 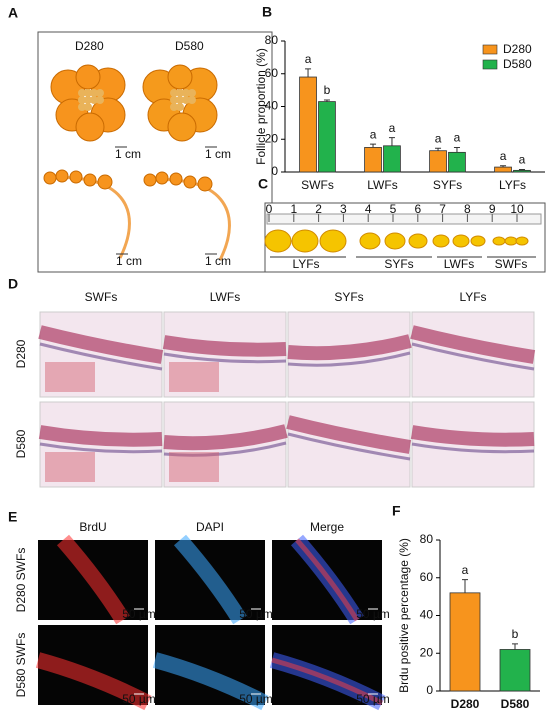 I want to click on group-label: SWFs, so click(x=511, y=264).